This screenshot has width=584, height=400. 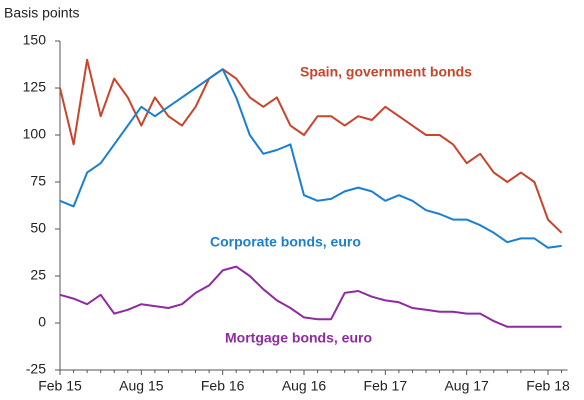 What do you see at coordinates (304, 386) in the screenshot?
I see `x-tick-label: Aug 16` at bounding box center [304, 386].